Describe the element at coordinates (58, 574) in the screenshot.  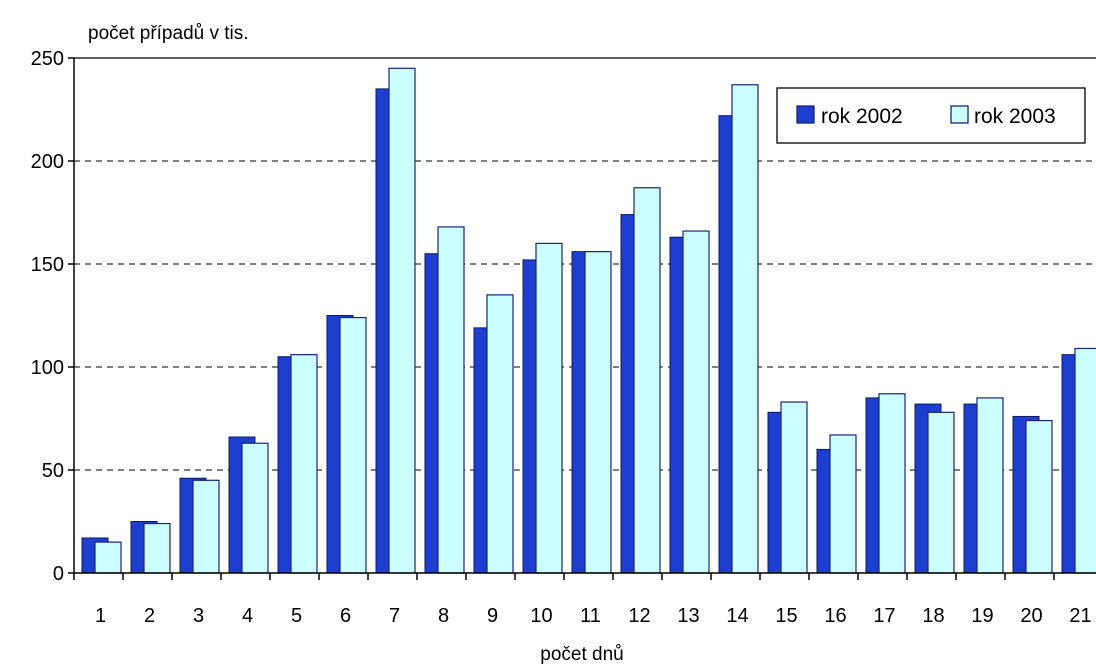
I see `y-tick-label: 0` at that location.